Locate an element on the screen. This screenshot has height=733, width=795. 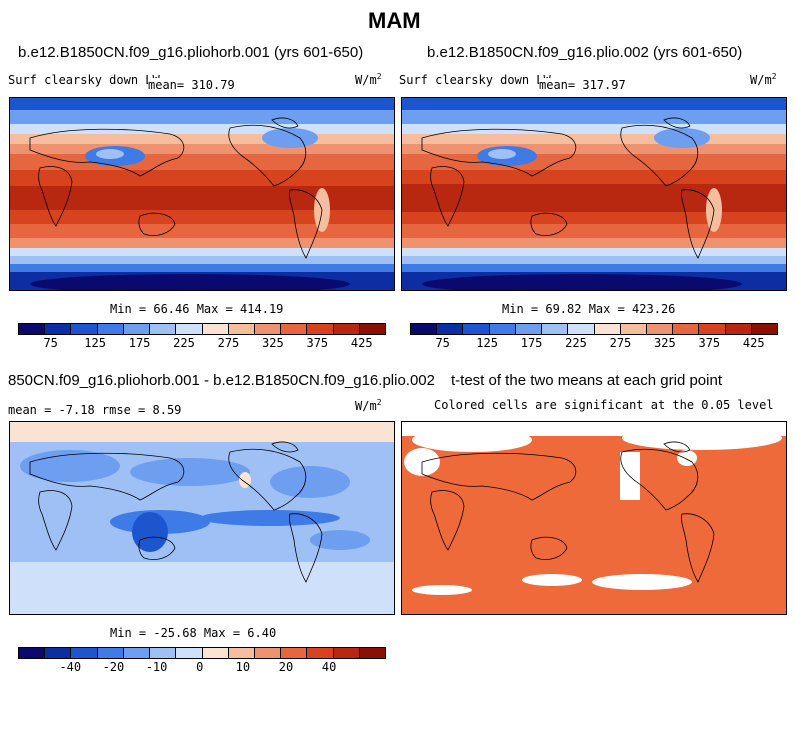
panel3-map is located at coordinates (202, 518).